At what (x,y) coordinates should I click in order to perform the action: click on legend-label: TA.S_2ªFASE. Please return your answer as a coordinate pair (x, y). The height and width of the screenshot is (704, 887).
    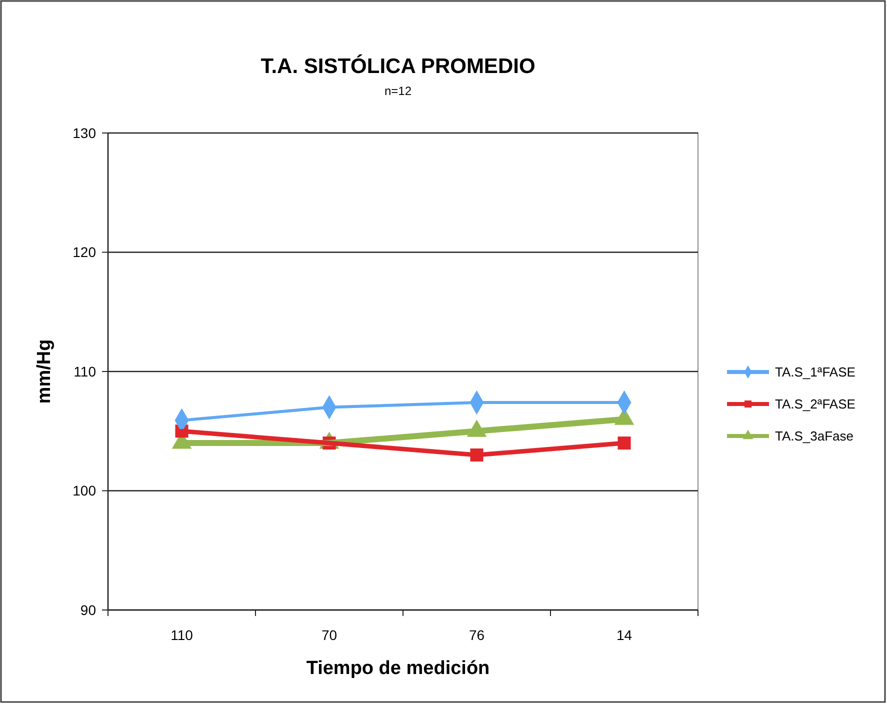
    Looking at the image, I should click on (815, 404).